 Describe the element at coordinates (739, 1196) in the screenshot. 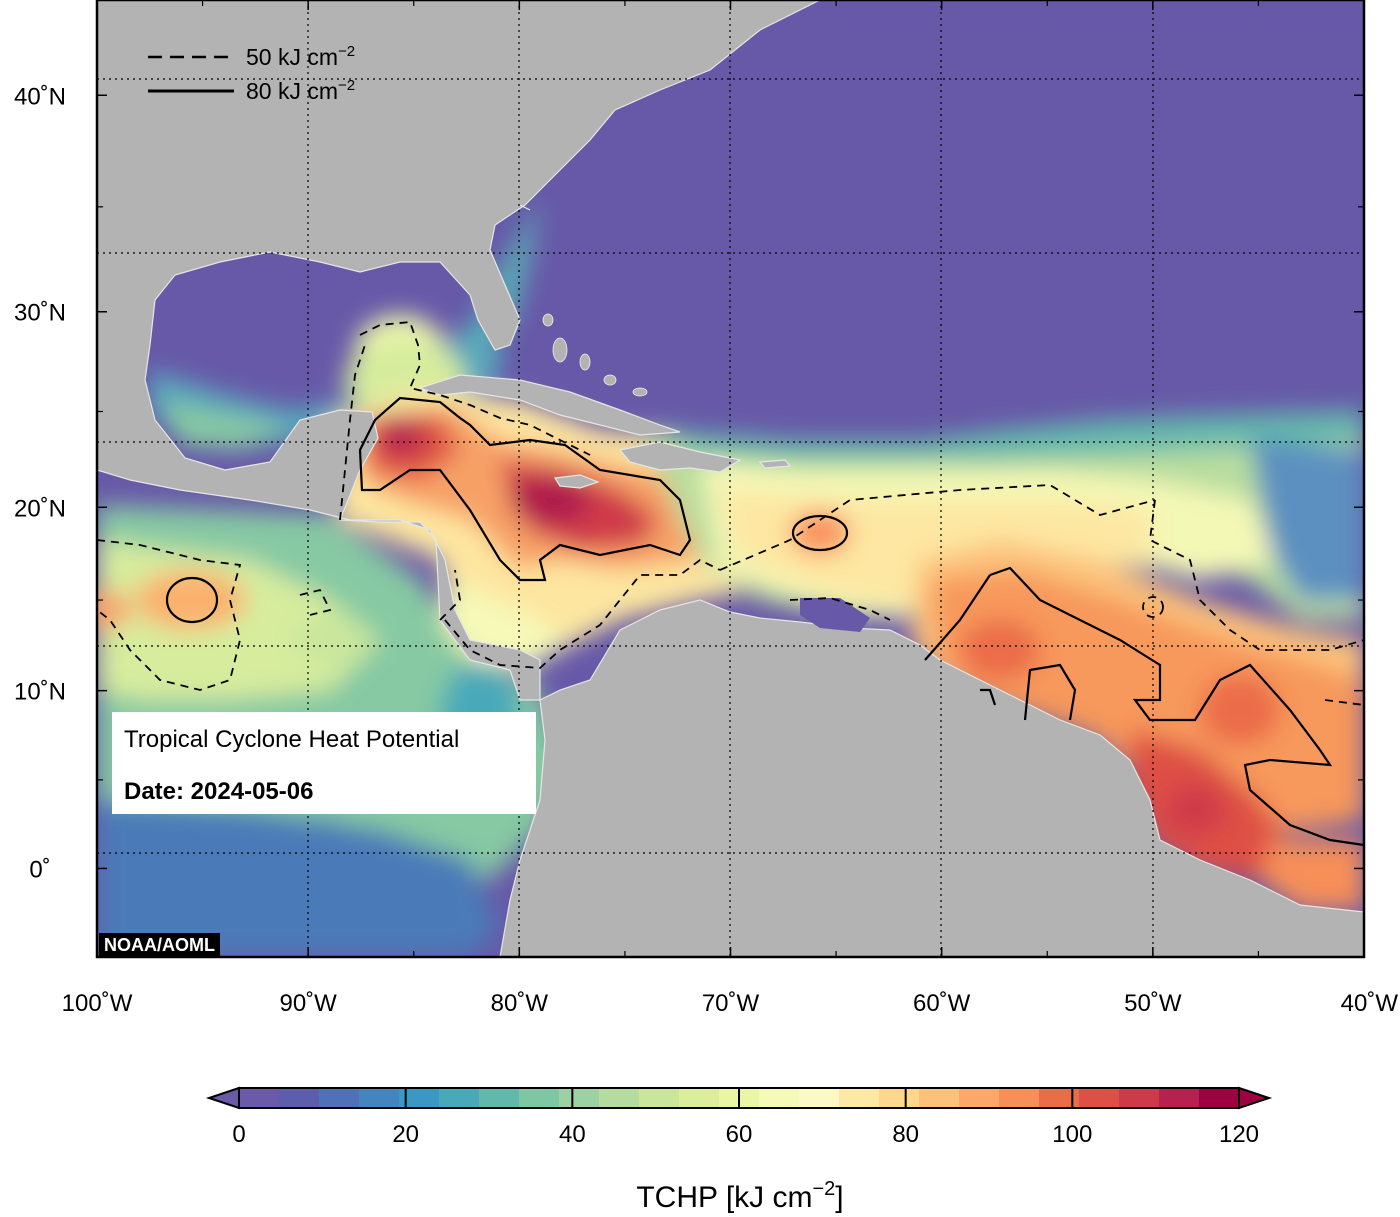

I see `colorbar-title: TCHP [kJ cm−2]` at that location.